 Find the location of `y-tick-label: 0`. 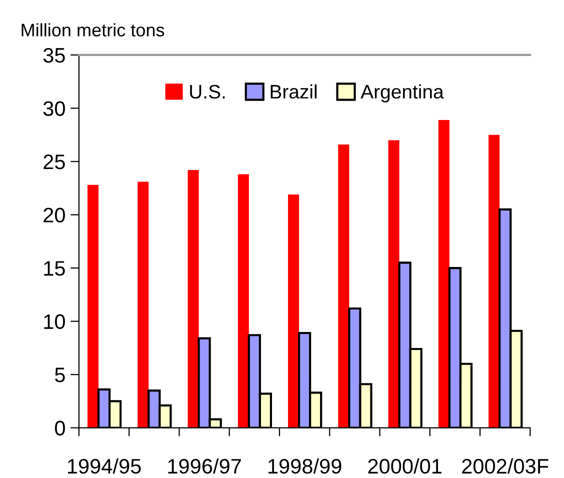

y-tick-label: 0 is located at coordinates (59, 428).